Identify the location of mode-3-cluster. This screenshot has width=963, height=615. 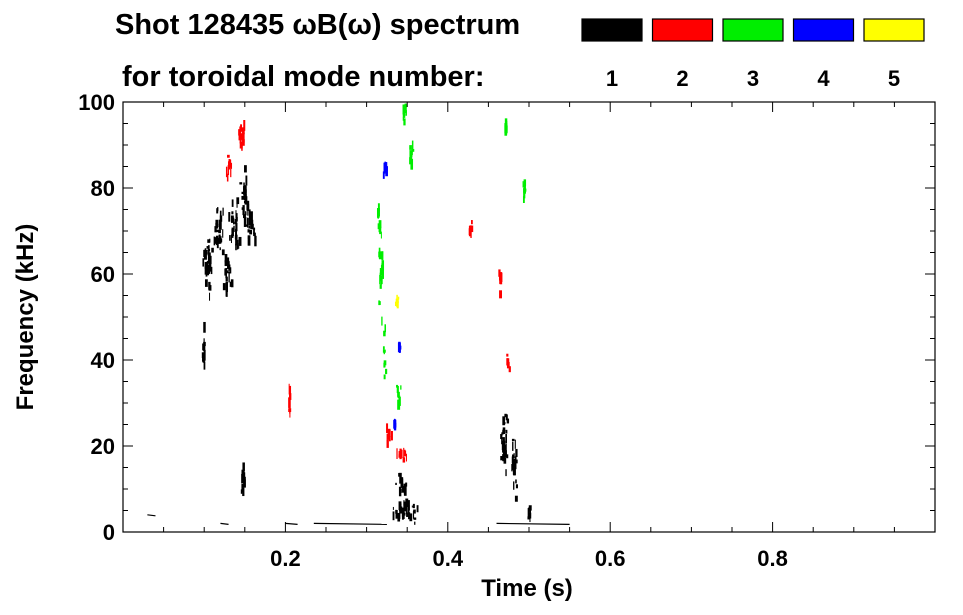
(506, 127).